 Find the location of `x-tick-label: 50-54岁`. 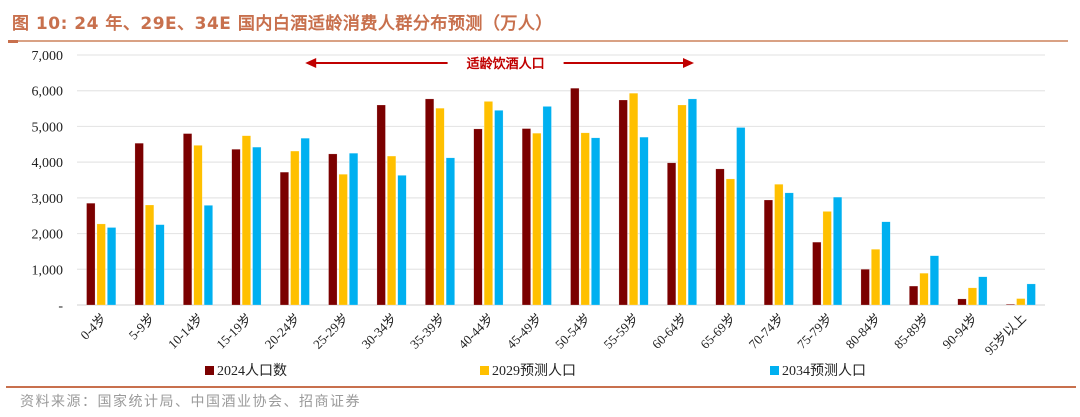

x-tick-label: 50-54岁 is located at coordinates (572, 331).